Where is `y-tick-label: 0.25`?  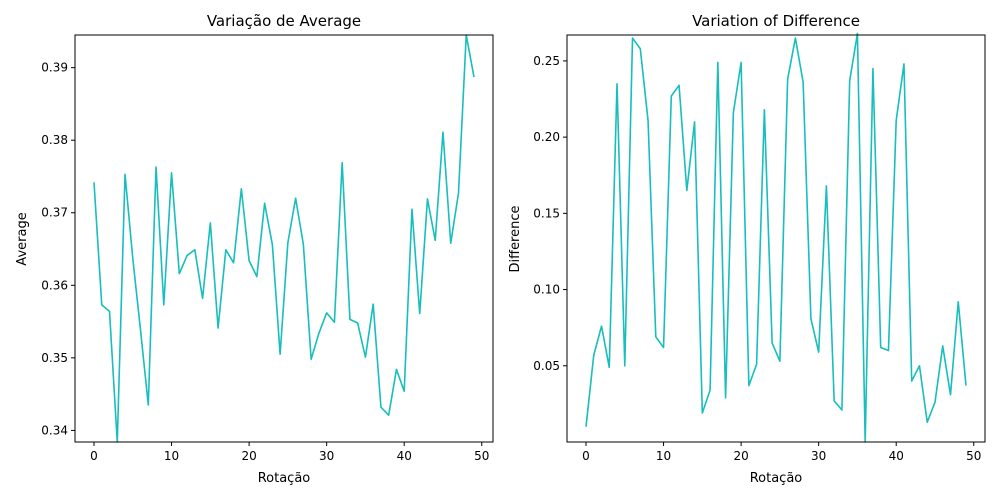 y-tick-label: 0.25 is located at coordinates (546, 61).